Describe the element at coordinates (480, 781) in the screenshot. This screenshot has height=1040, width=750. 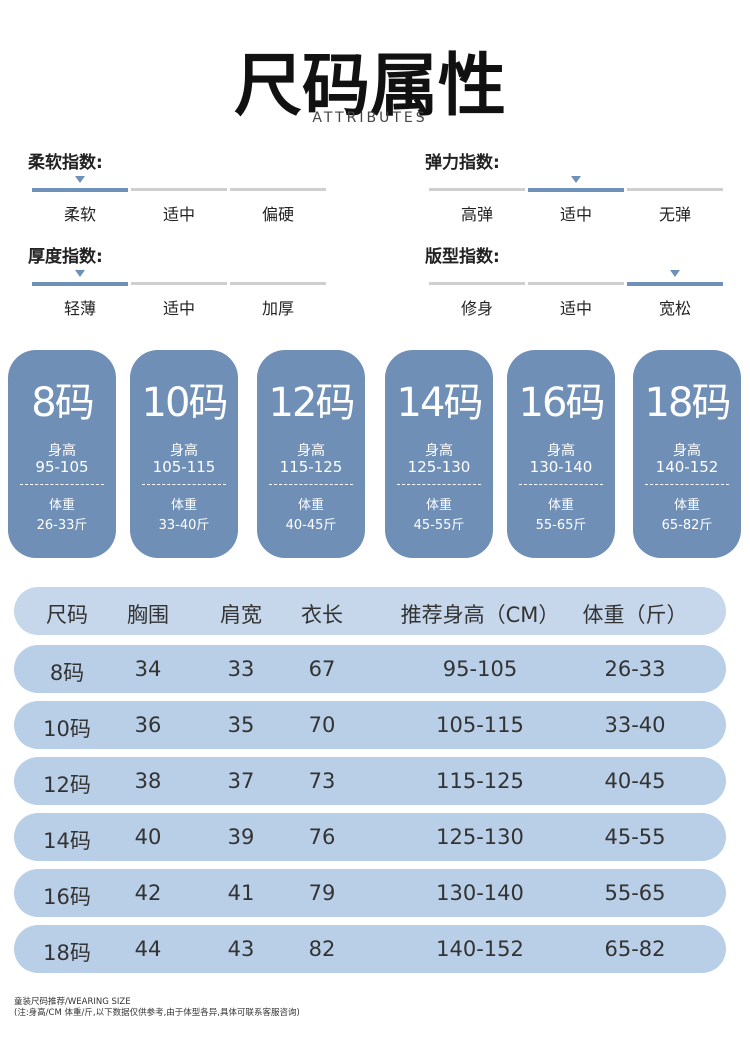
I see `table-cell: 115-125` at that location.